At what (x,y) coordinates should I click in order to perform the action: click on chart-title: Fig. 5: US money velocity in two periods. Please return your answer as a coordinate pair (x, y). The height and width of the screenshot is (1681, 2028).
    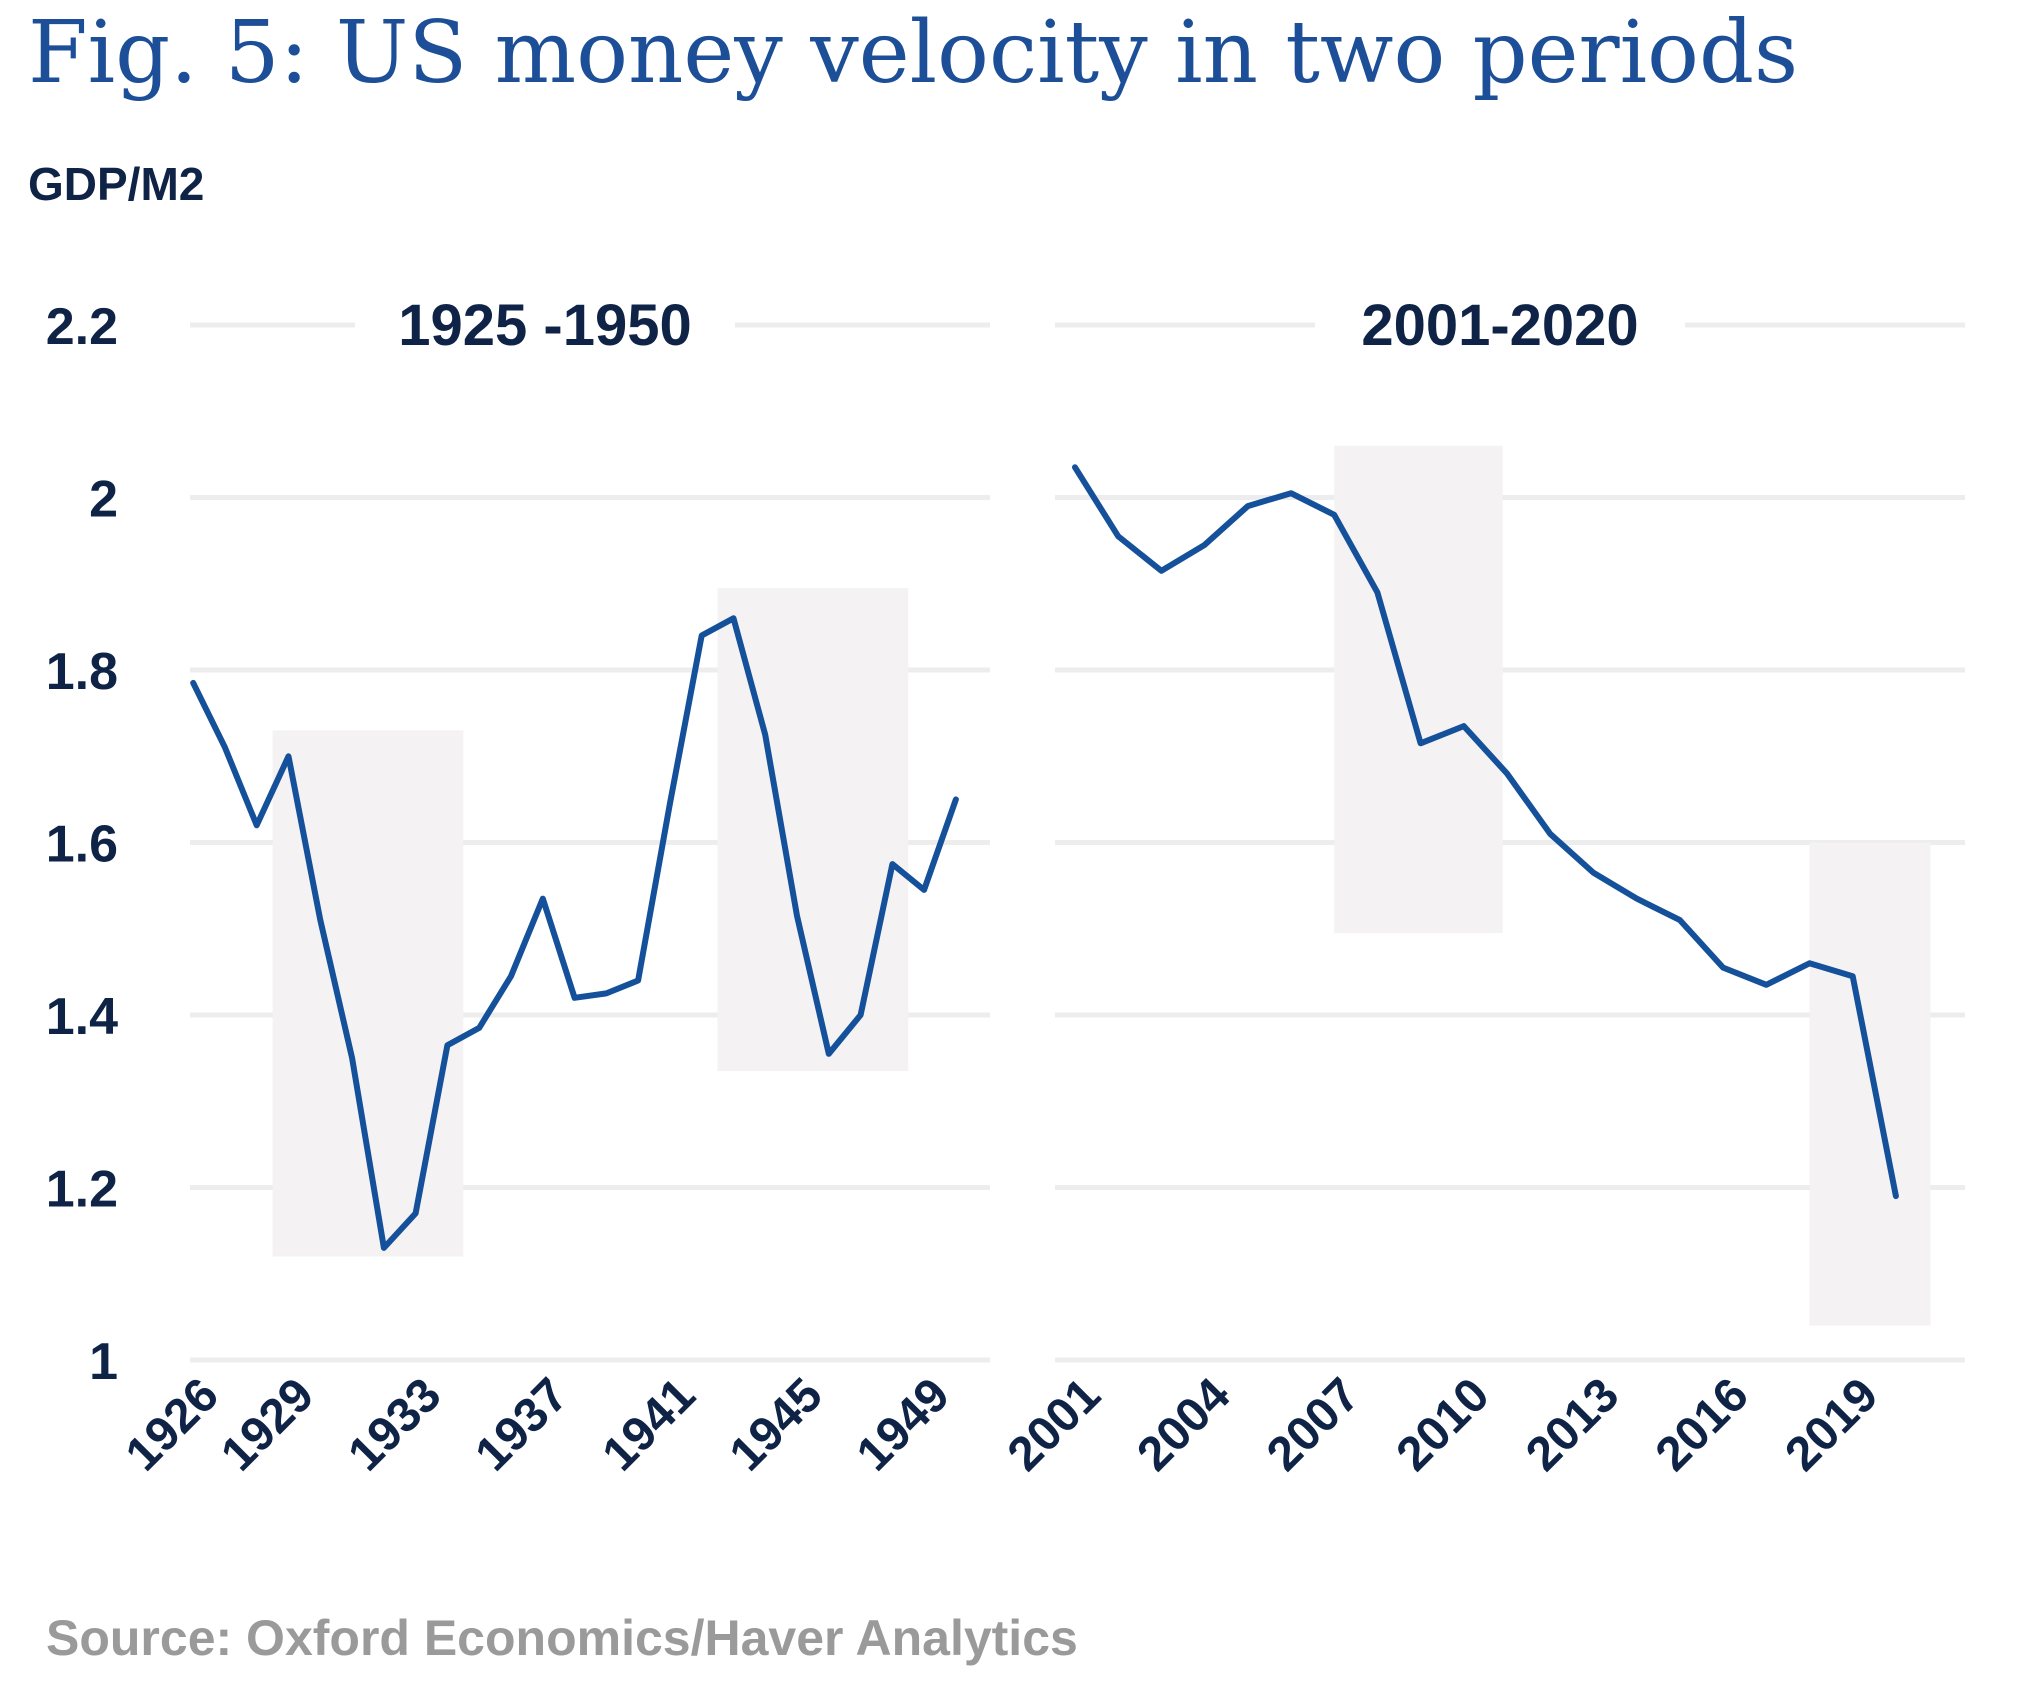
    Looking at the image, I should click on (913, 53).